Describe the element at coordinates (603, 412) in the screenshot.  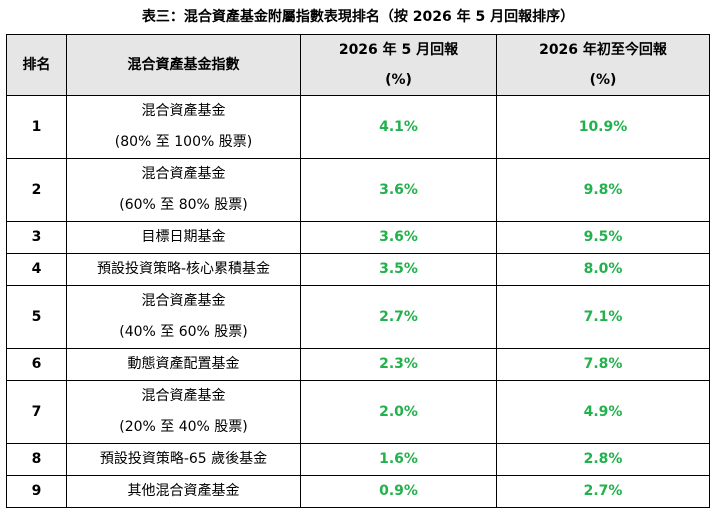
I see `ytd-return-cell: 4.9%` at that location.